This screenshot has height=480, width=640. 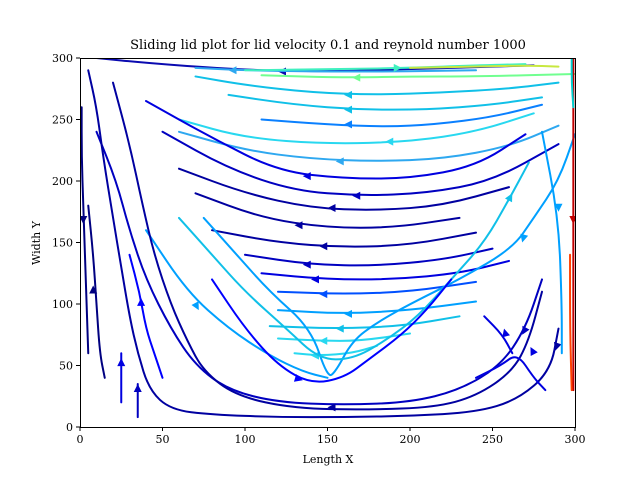 What do you see at coordinates (62, 181) in the screenshot?
I see `y-tick-label: 200` at bounding box center [62, 181].